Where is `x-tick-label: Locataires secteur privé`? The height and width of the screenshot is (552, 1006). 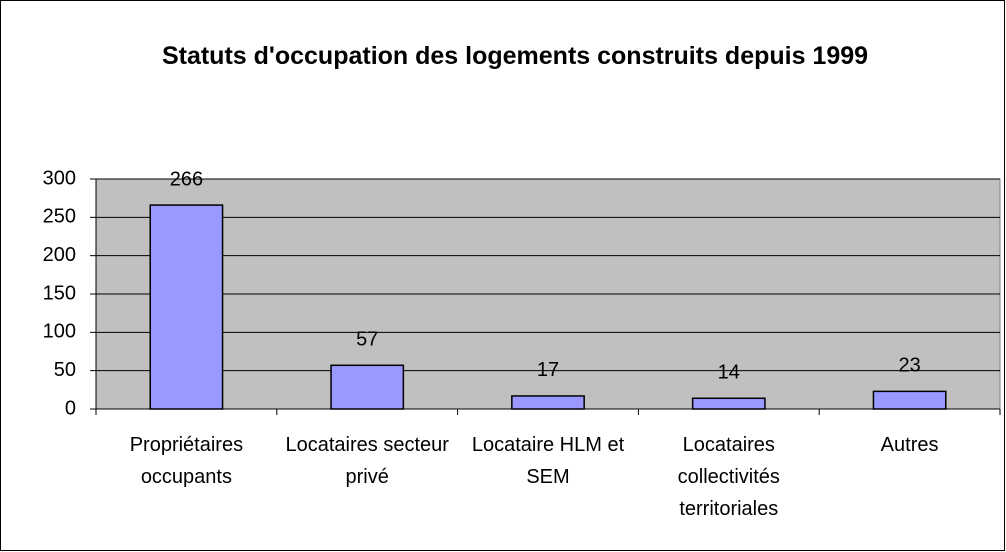 x-tick-label: Locataires secteur privé is located at coordinates (367, 461).